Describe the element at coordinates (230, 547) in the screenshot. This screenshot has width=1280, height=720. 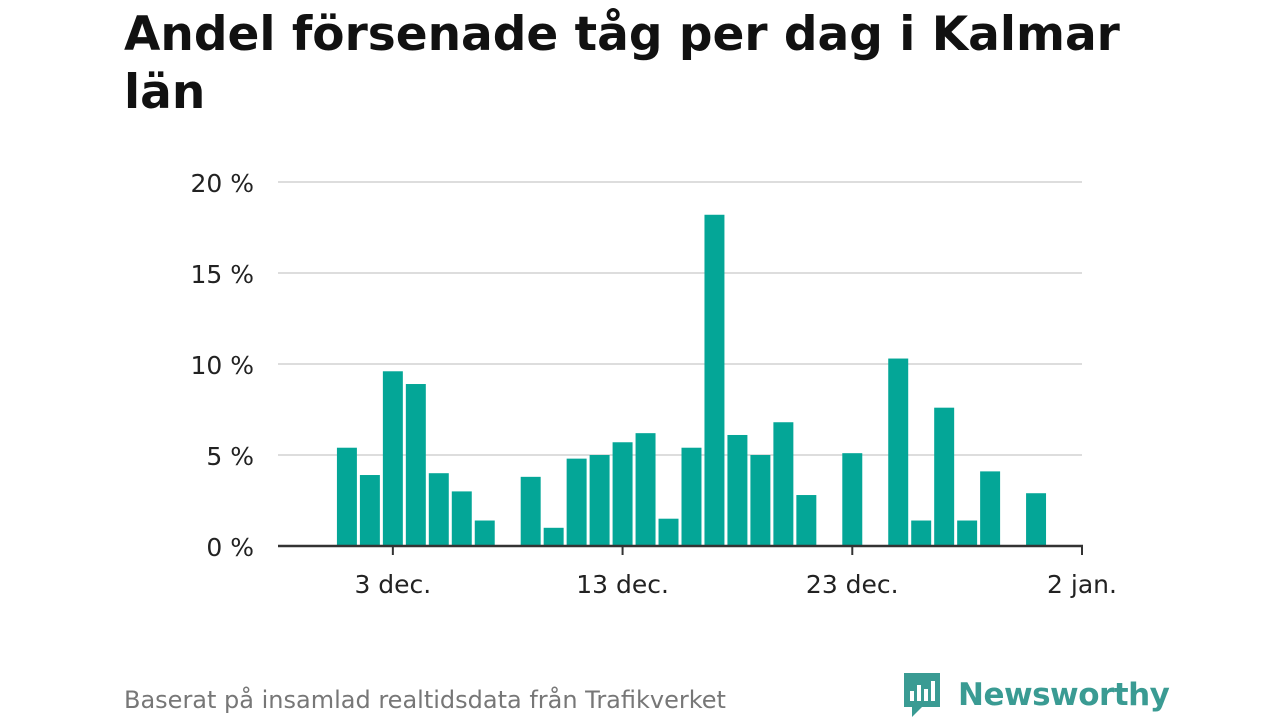
I see `y-tick-label: 0 %` at that location.